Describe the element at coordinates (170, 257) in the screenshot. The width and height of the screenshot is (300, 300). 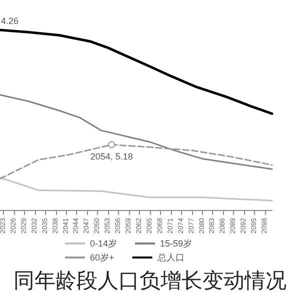
I see `legend-label: 总人口` at that location.